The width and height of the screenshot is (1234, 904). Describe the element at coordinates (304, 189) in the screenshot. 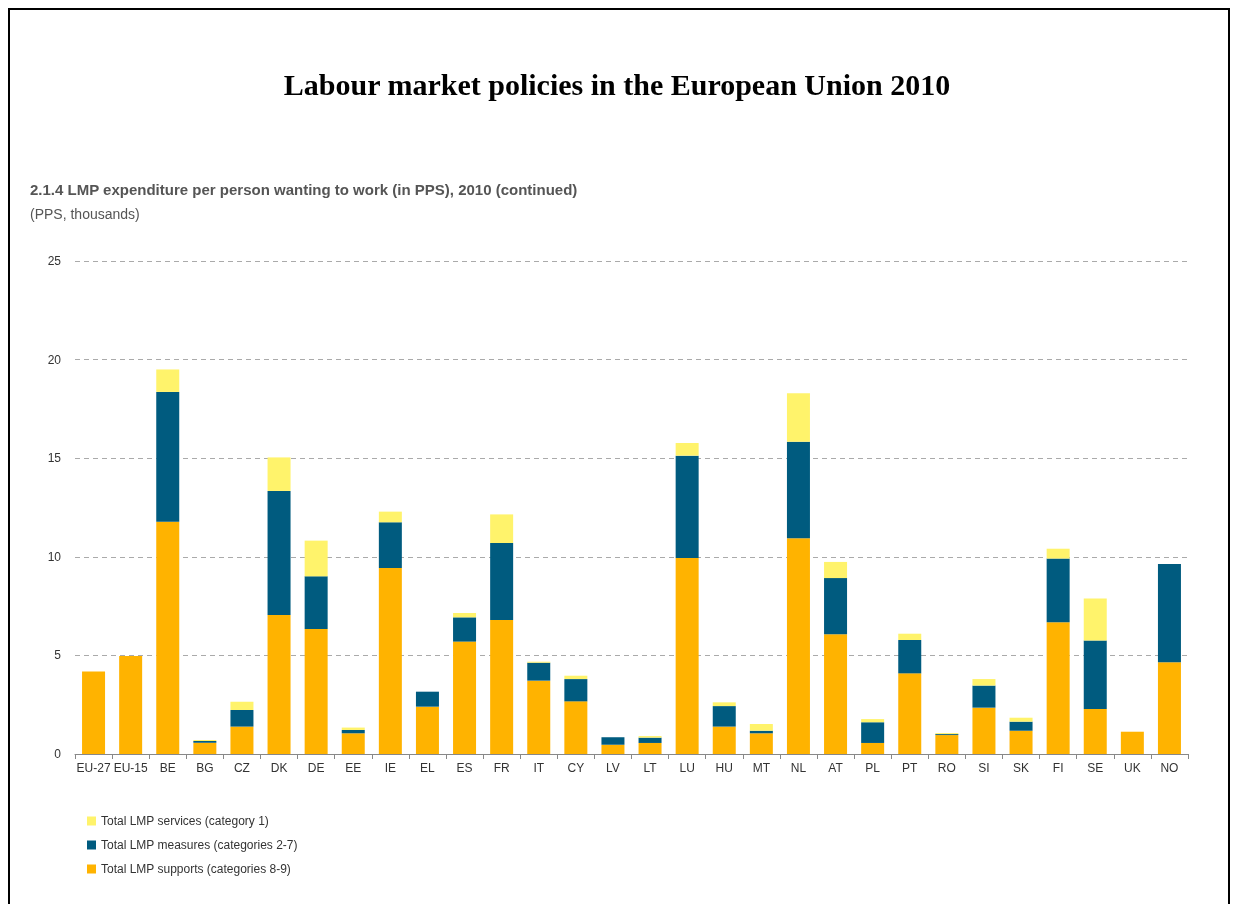

I see `chart-subtitle: 2.1.4 LMP expenditure per person wanting to work (in PPS), 2010 (continued)` at that location.